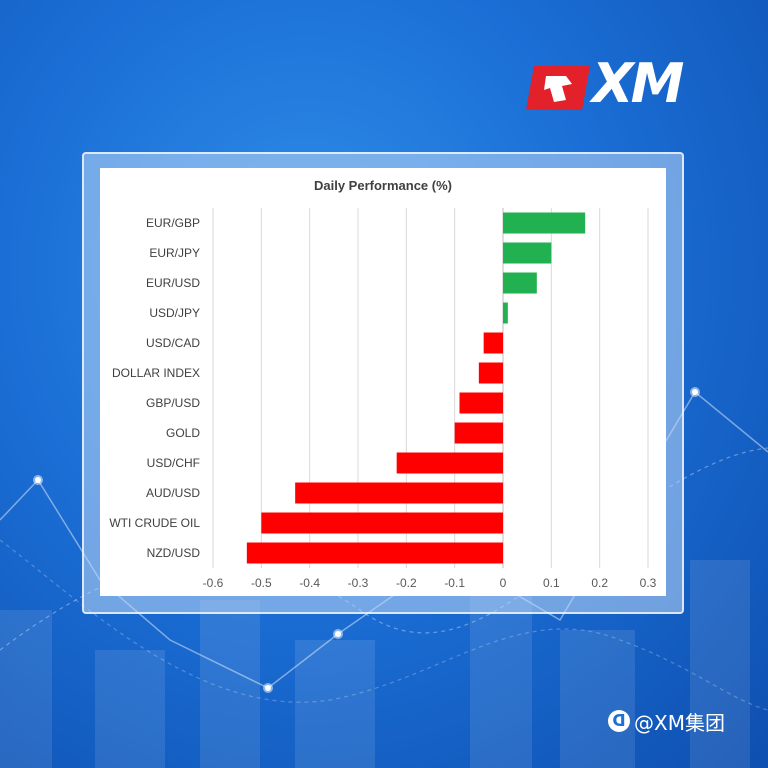 This screenshot has width=768, height=768. I want to click on category-label: GBP/USD, so click(173, 403).